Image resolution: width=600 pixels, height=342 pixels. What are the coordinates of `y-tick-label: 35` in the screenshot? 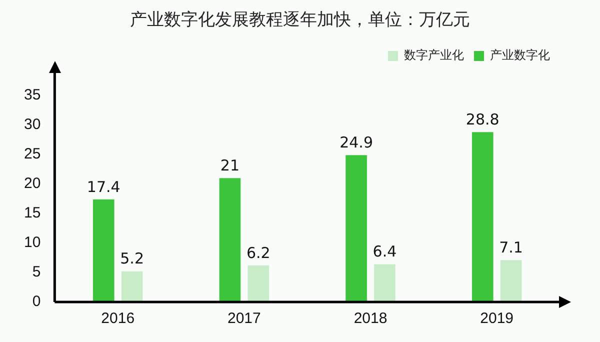 It's located at (32, 95).